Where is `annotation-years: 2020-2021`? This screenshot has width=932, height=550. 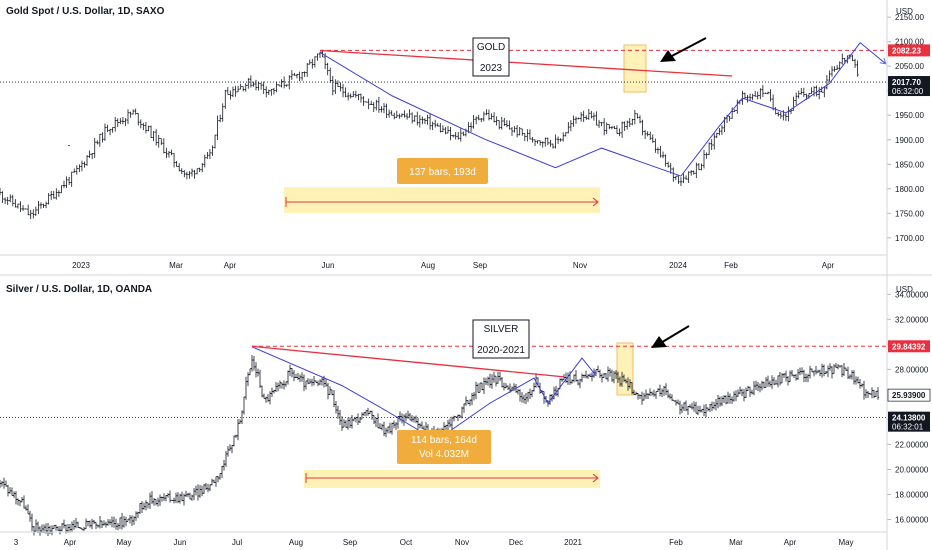 annotation-years: 2020-2021 is located at coordinates (501, 350).